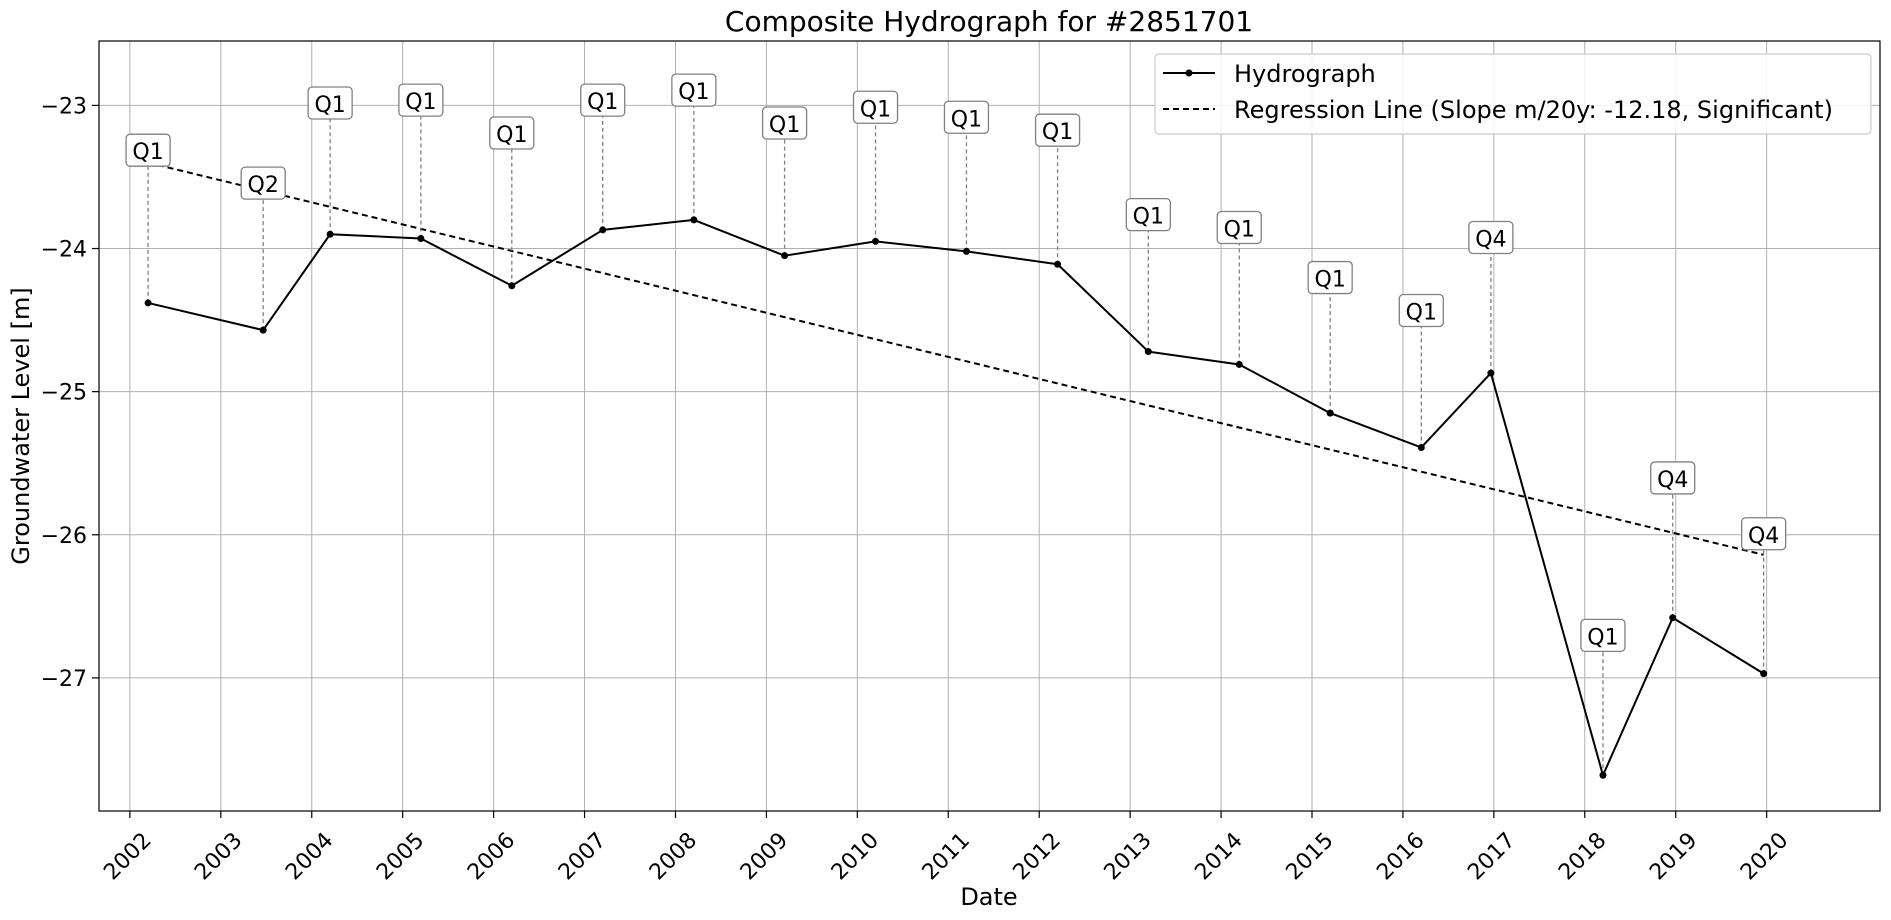  I want to click on x-axis-label: Date, so click(988, 897).